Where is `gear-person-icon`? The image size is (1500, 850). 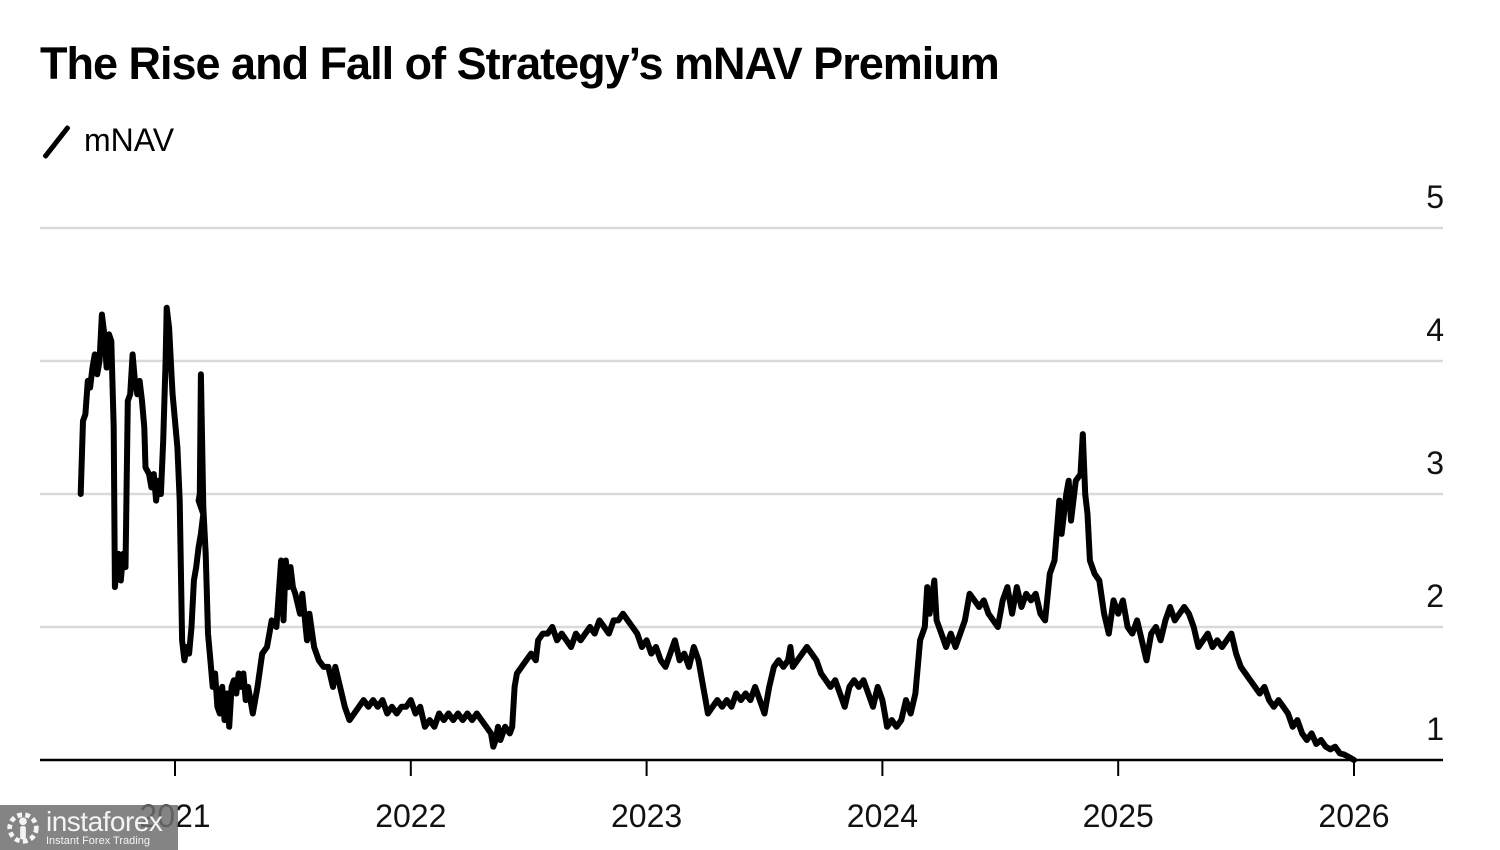
gear-person-icon is located at coordinates (23, 827).